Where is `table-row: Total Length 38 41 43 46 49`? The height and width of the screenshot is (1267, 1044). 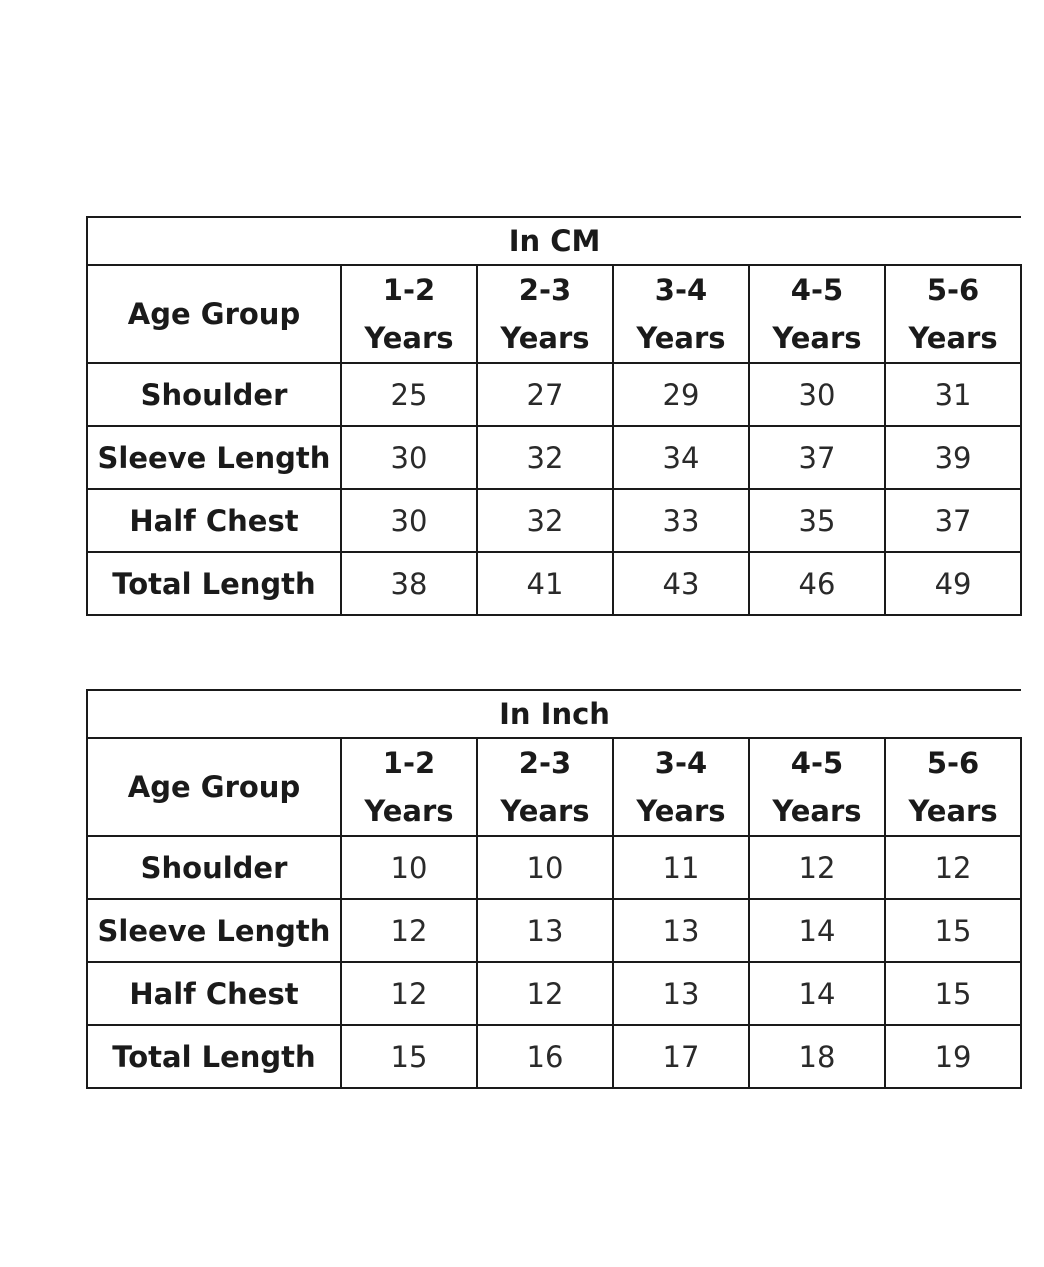 table-row: Total Length 38 41 43 46 49 is located at coordinates (554, 583).